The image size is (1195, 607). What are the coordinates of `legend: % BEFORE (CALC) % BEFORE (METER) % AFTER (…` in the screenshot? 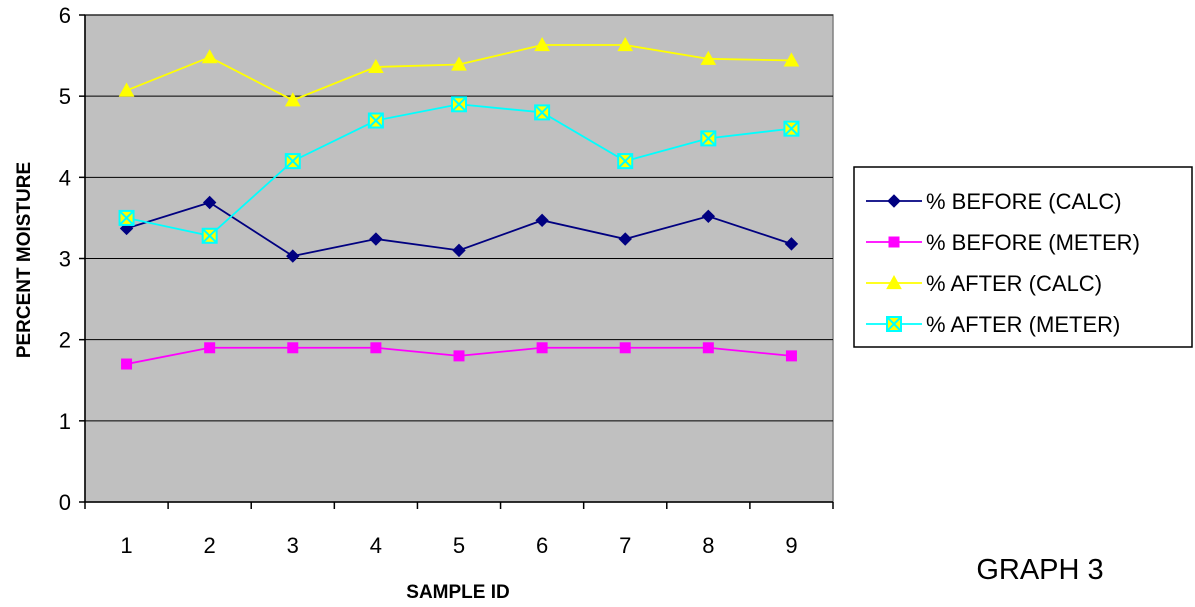 It's located at (1023, 257).